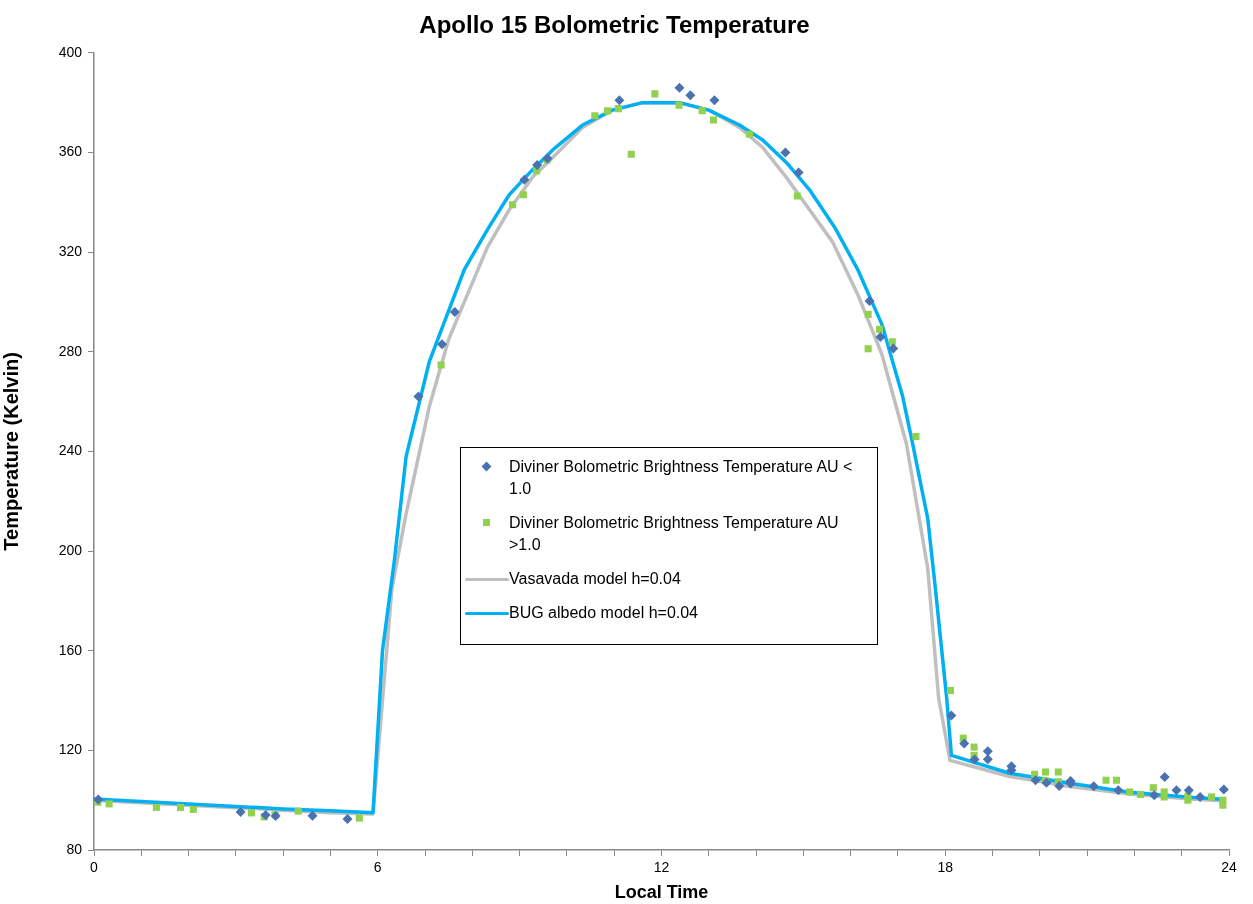 The height and width of the screenshot is (904, 1253). What do you see at coordinates (1229, 867) in the screenshot?
I see `x-tick-label: 24` at bounding box center [1229, 867].